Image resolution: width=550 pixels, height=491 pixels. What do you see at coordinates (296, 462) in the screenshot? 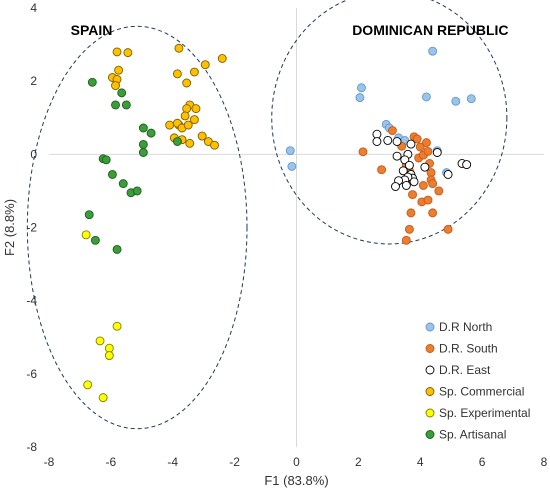
I see `x-tick-label: 0` at bounding box center [296, 462].